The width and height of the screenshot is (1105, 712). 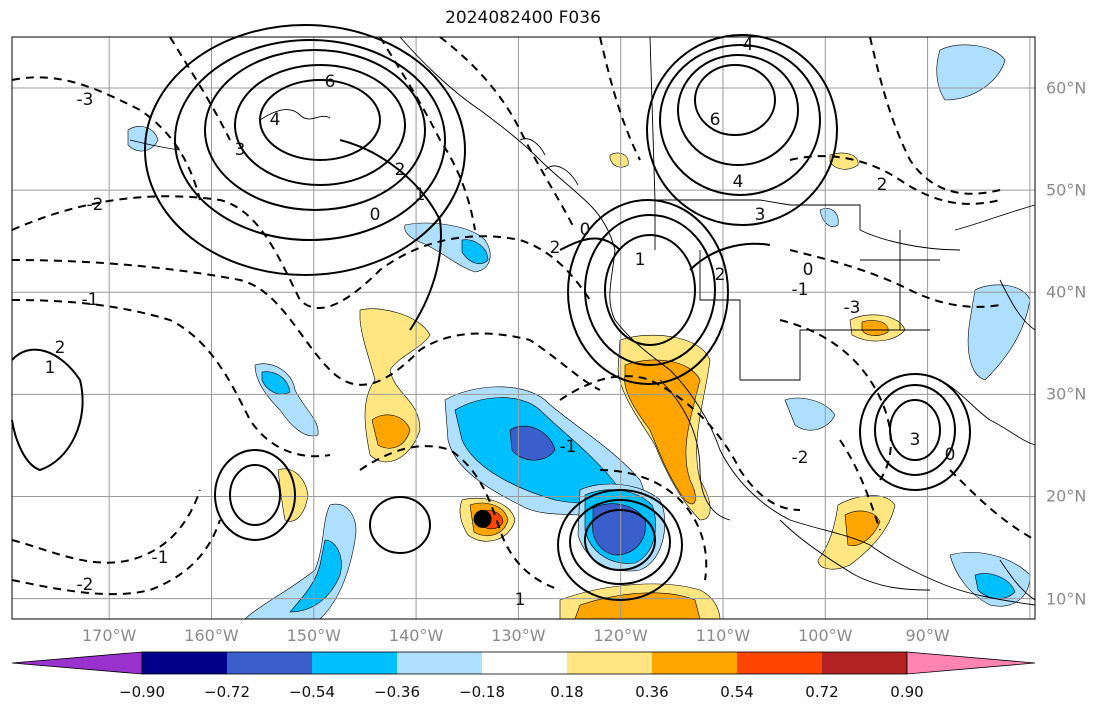 What do you see at coordinates (1066, 496) in the screenshot?
I see `latitude-label: 20°N` at bounding box center [1066, 496].